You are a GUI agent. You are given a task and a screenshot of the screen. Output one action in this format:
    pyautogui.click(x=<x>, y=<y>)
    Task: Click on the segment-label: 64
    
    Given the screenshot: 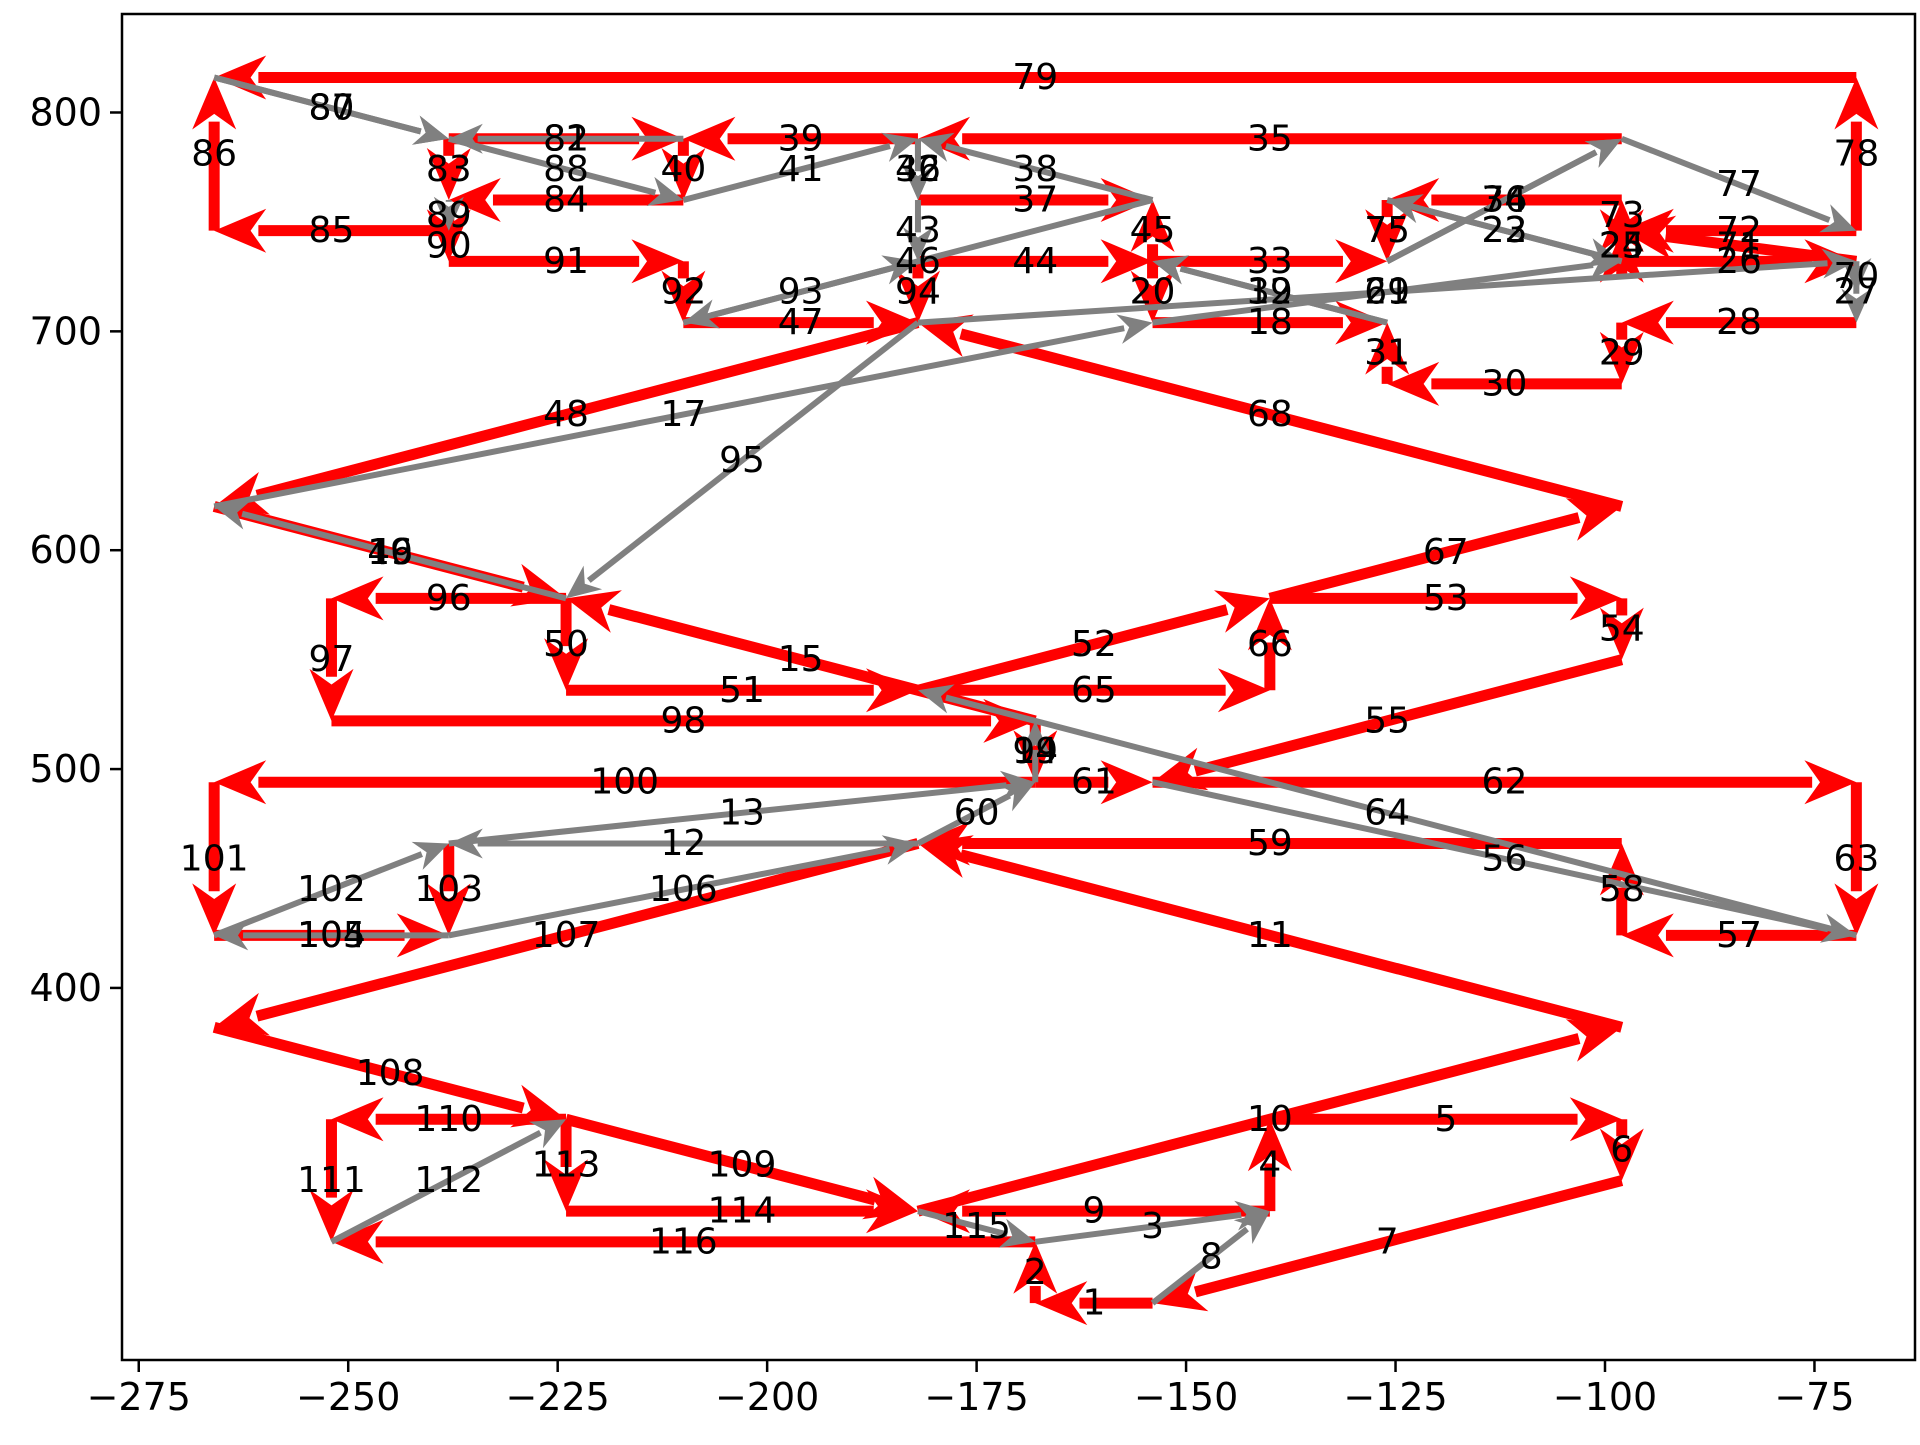 What is the action you would take?
    pyautogui.click(x=1387, y=812)
    